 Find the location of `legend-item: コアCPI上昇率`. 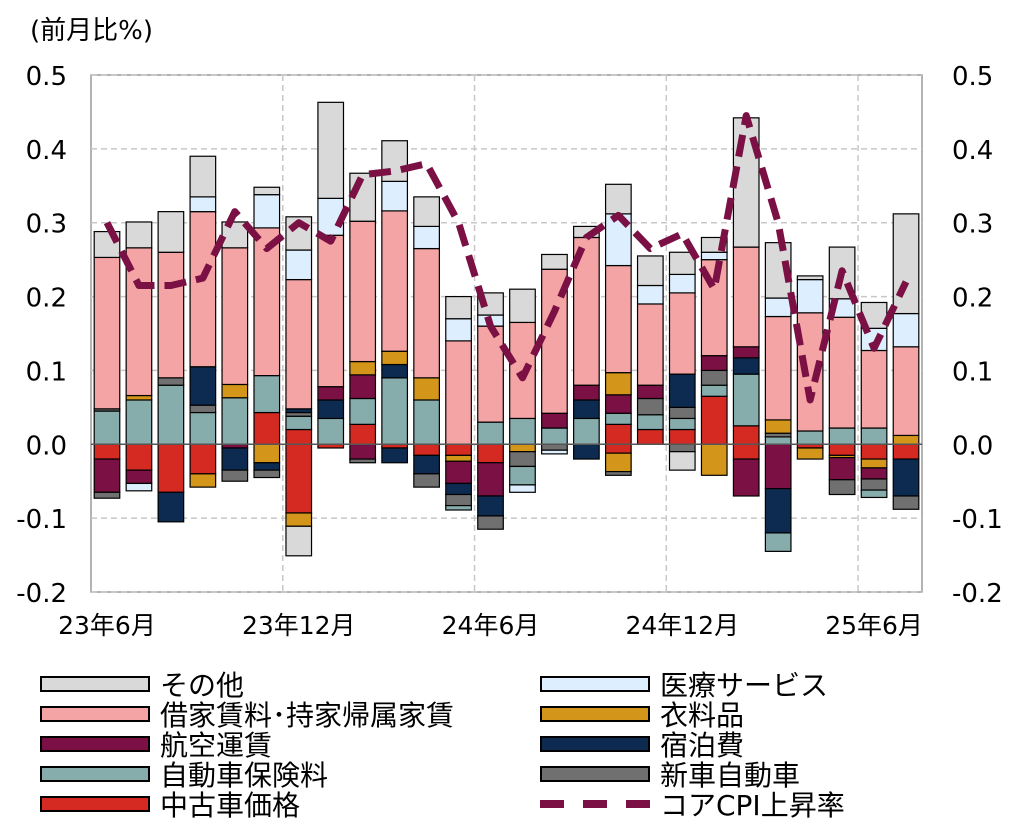

legend-item: コアCPI上昇率 is located at coordinates (692, 805).